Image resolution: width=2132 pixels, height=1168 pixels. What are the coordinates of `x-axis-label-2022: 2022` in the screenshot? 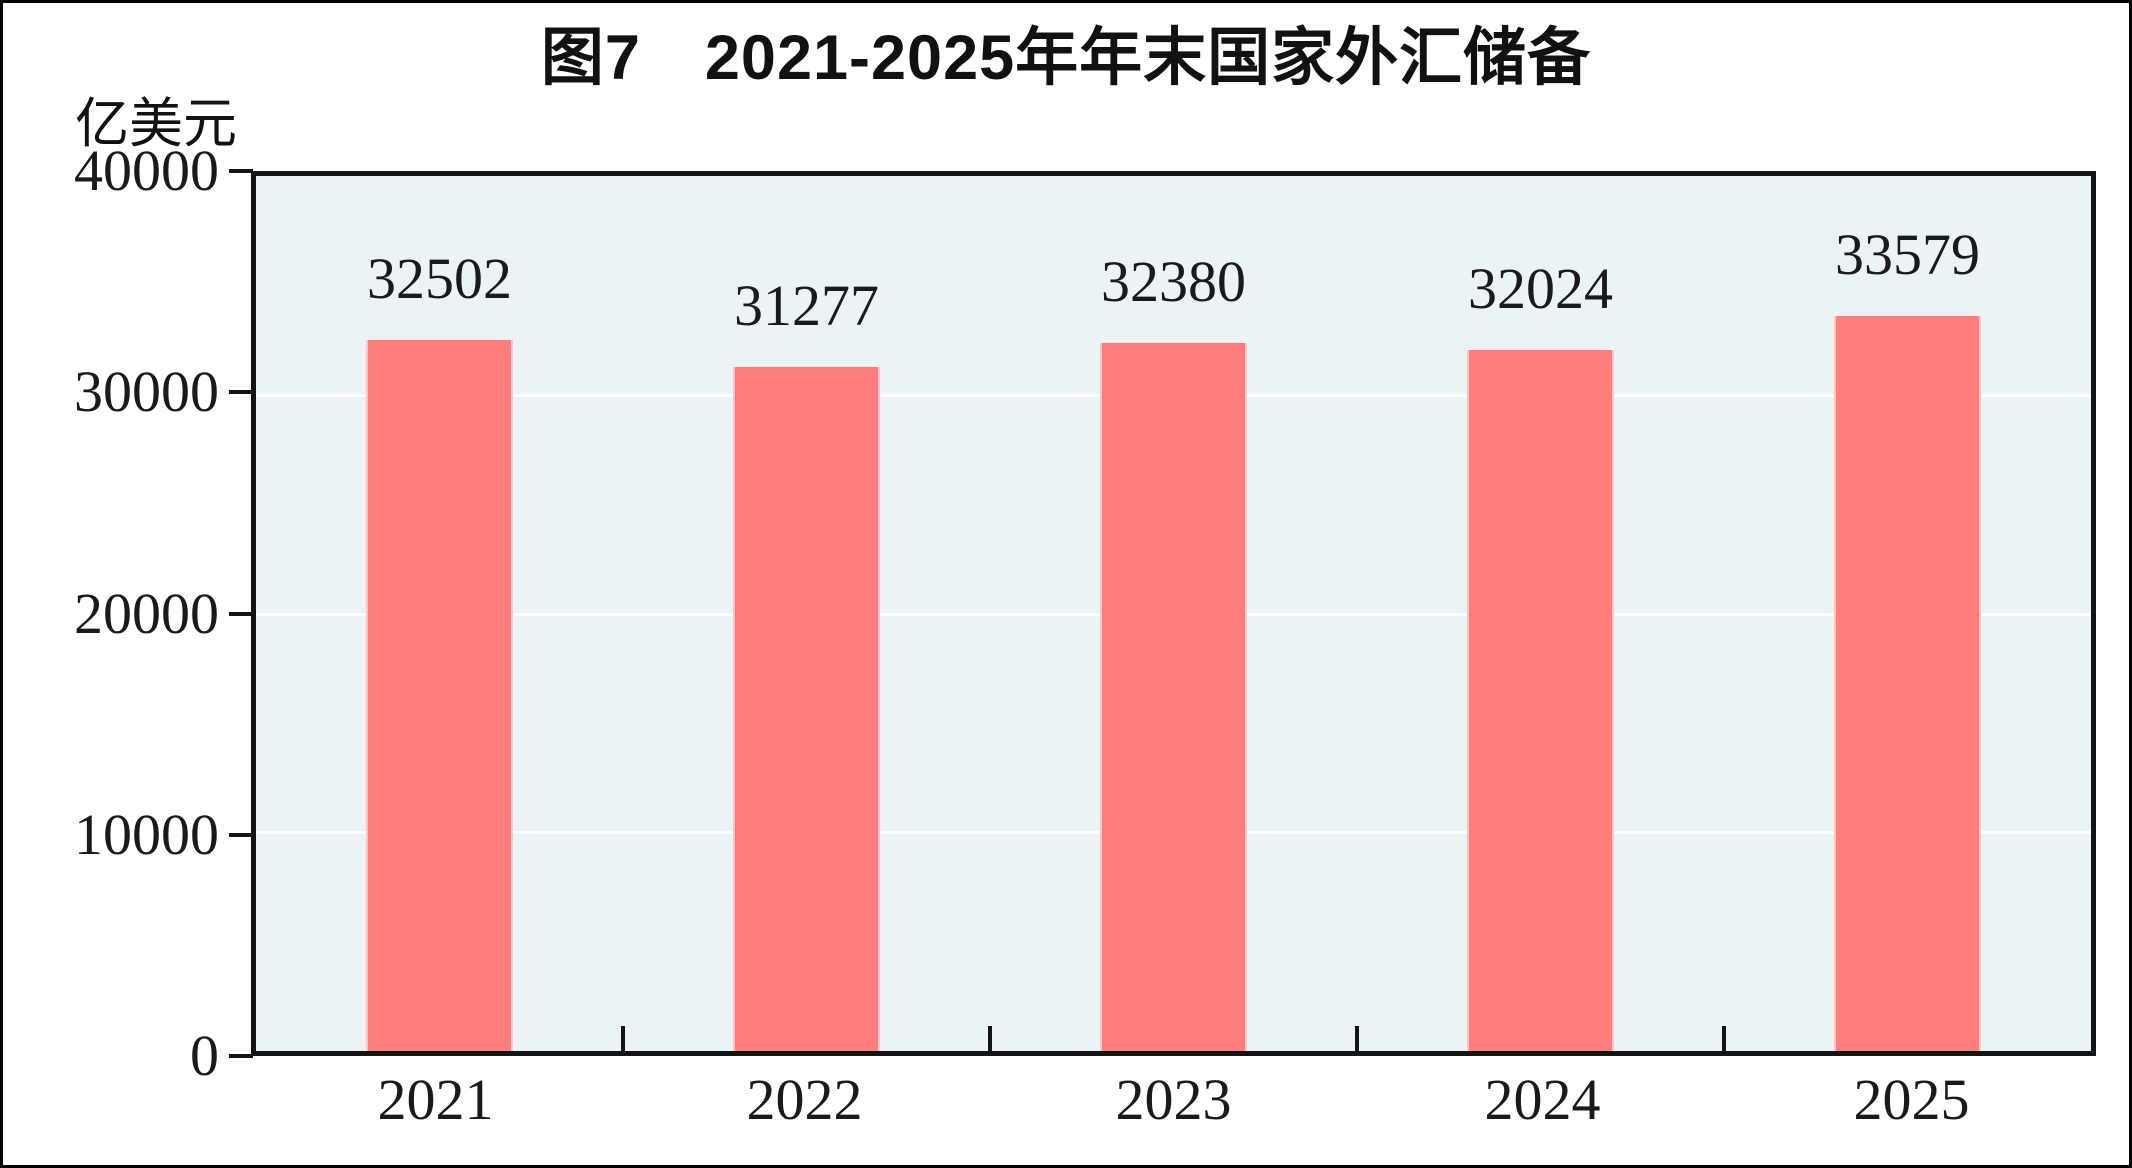 It's located at (804, 1099).